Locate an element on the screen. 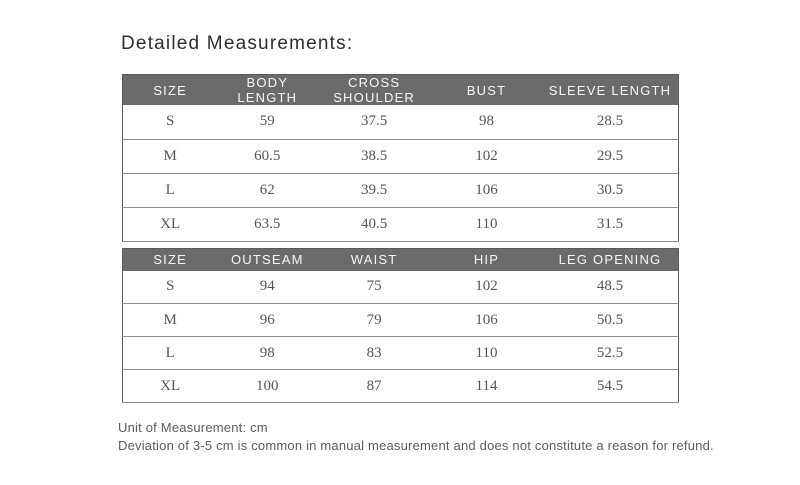  measurement-cell: 59 is located at coordinates (267, 121).